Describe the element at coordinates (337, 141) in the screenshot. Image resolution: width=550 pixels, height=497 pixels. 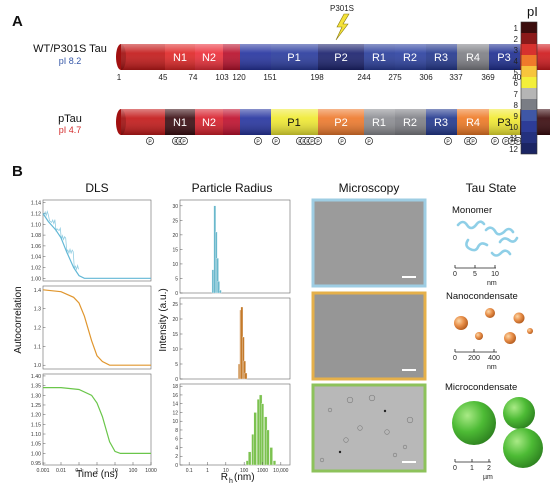
I see `phospho-site-markers: PPPPPPPPPPPPPPPPPPPPP` at that location.